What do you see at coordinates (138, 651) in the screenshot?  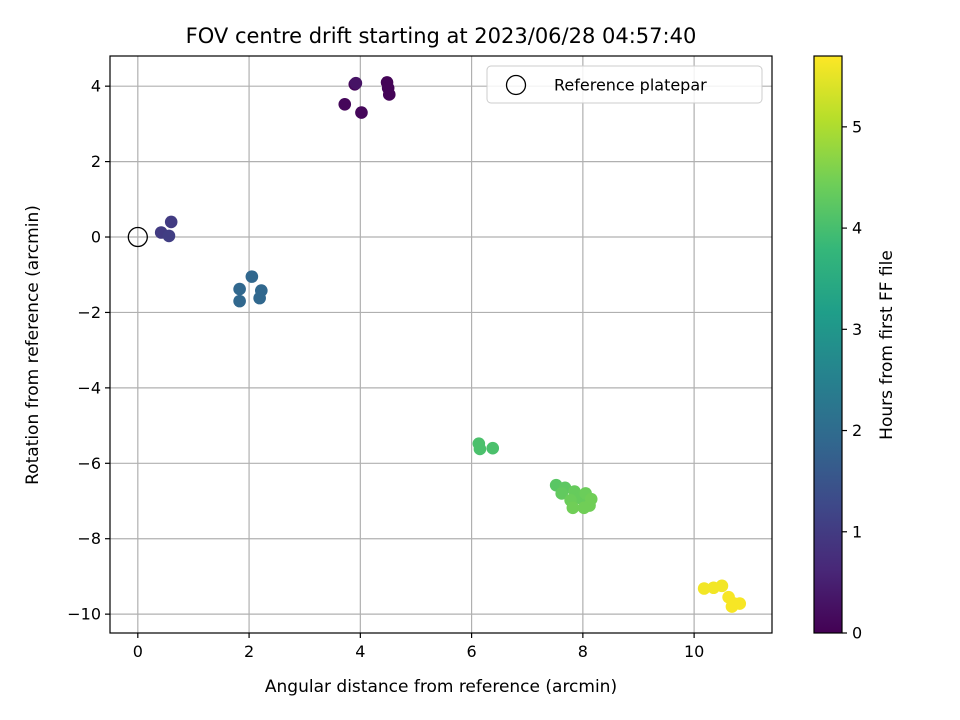 I see `x-tick-label: 0` at bounding box center [138, 651].